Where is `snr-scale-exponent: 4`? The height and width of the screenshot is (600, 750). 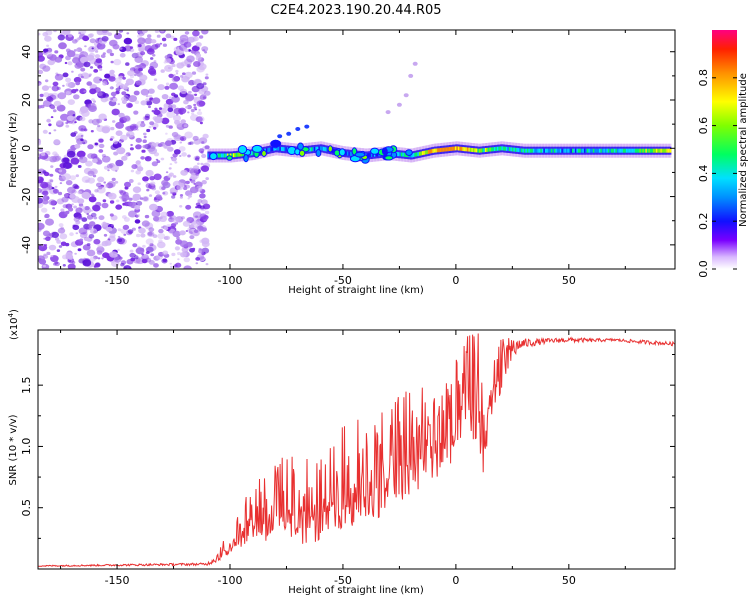
snr-scale-exponent: 4 is located at coordinates (11, 314).